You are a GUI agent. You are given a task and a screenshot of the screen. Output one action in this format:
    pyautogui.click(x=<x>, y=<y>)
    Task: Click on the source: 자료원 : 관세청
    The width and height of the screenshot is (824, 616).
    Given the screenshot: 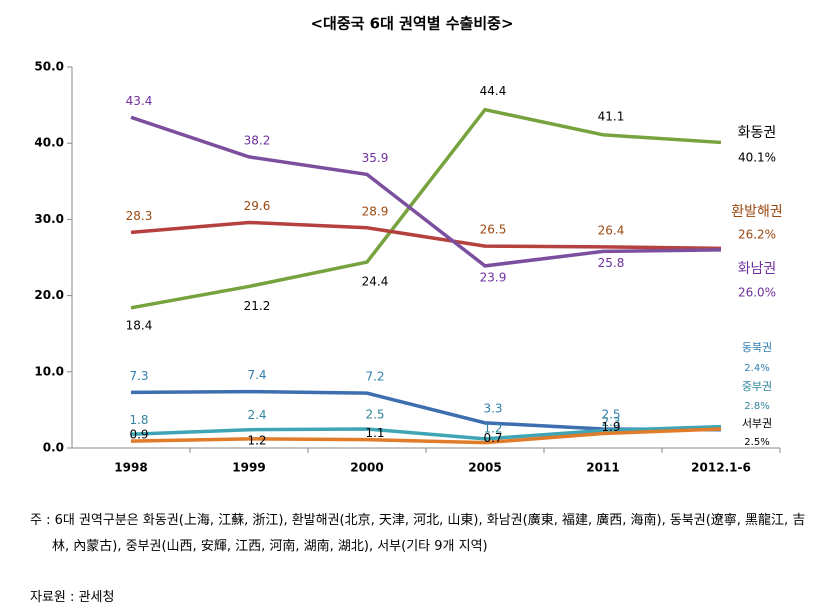 What is the action you would take?
    pyautogui.click(x=72, y=597)
    